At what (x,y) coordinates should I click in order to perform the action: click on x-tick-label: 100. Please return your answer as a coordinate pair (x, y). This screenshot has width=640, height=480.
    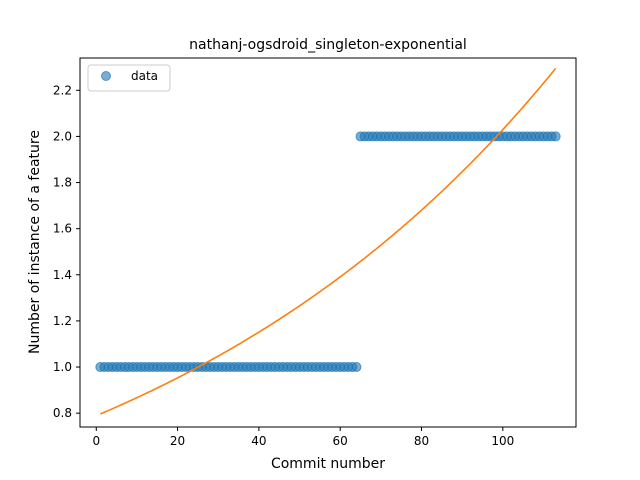
    Looking at the image, I should click on (502, 441).